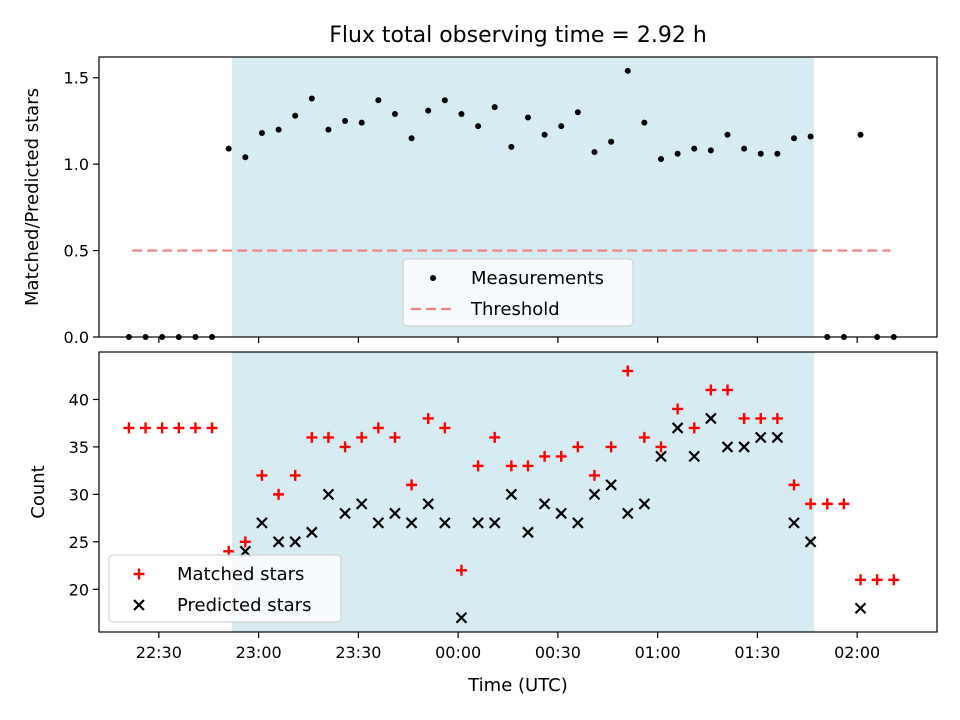 This screenshot has height=720, width=960. I want to click on y-tick-label: 35, so click(79, 447).